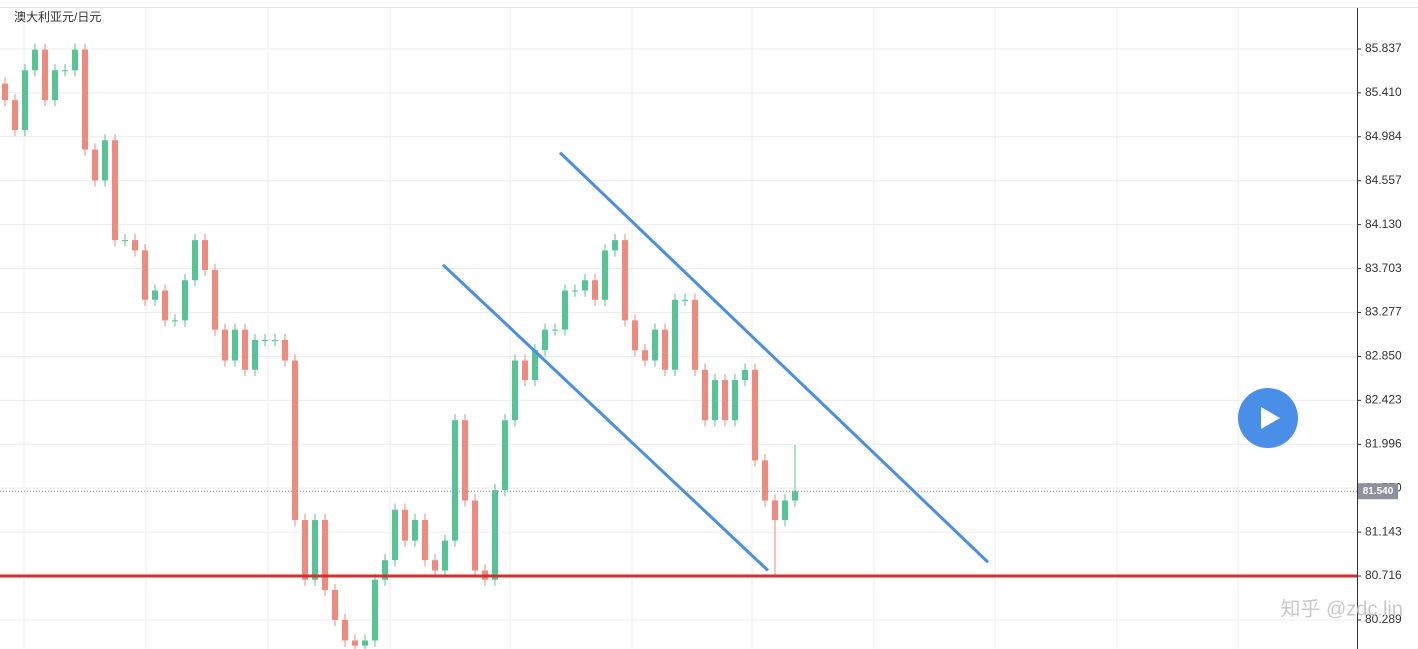 Image resolution: width=1418 pixels, height=649 pixels. I want to click on play-icon, so click(1270, 418).